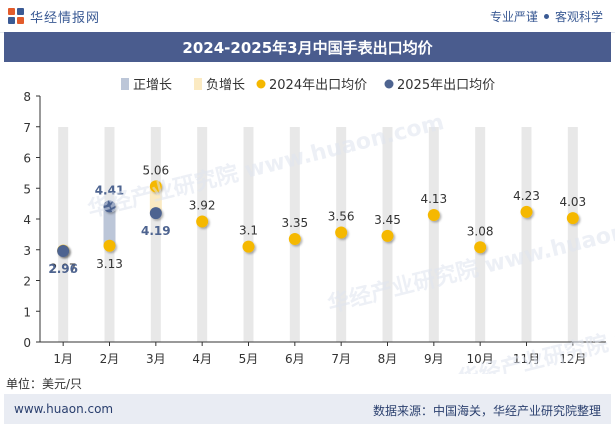  Describe the element at coordinates (27, 159) in the screenshot. I see `y-tick-label: 6` at that location.